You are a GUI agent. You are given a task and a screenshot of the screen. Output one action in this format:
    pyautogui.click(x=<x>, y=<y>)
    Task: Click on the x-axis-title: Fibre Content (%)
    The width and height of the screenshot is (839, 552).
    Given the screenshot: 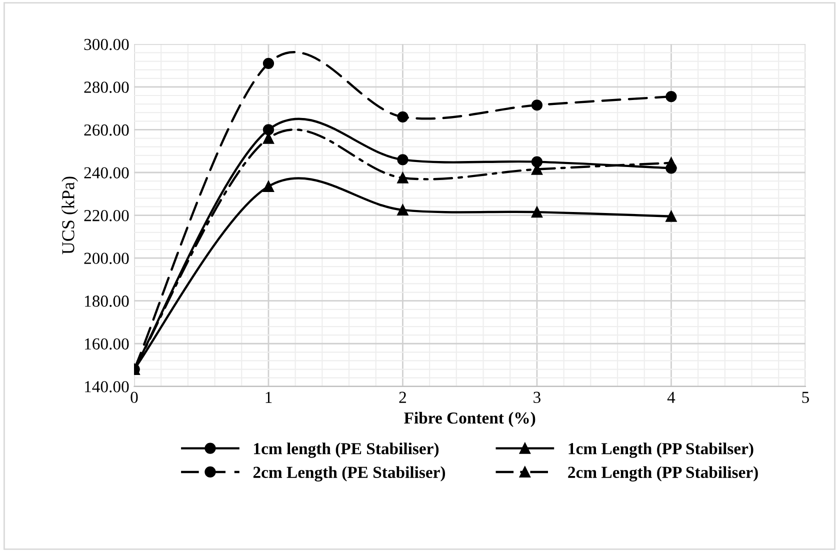 What is the action you would take?
    pyautogui.click(x=470, y=420)
    